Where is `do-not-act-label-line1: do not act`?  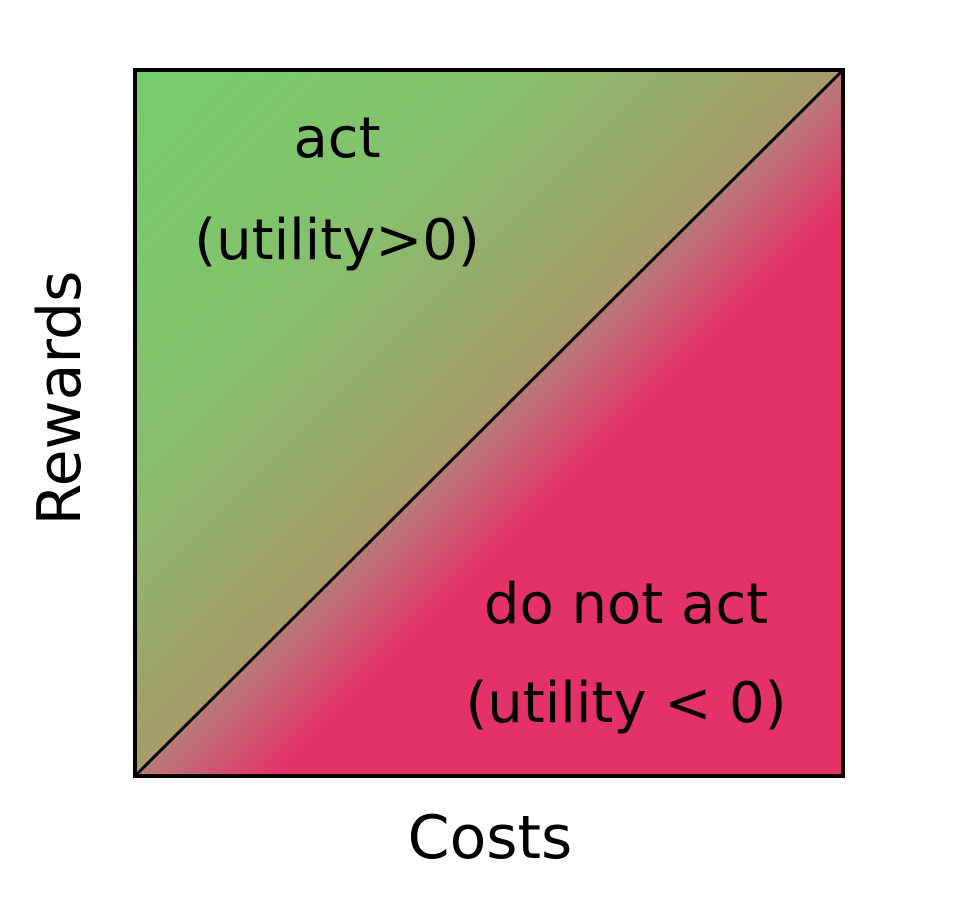
do-not-act-label-line1: do not act is located at coordinates (626, 604).